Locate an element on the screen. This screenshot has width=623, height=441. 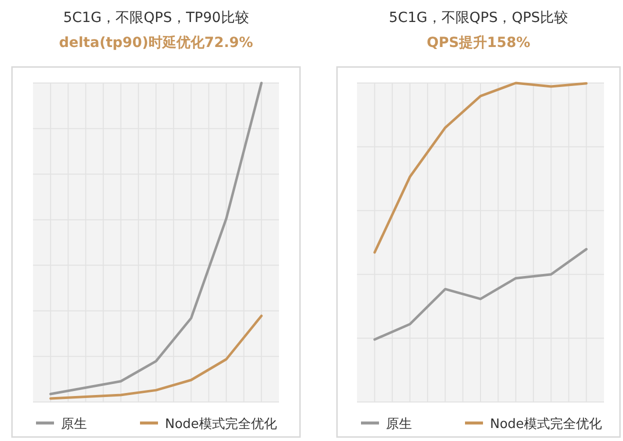
chart-title: 5C1G，不限QPS，QPS比较 is located at coordinates (478, 18).